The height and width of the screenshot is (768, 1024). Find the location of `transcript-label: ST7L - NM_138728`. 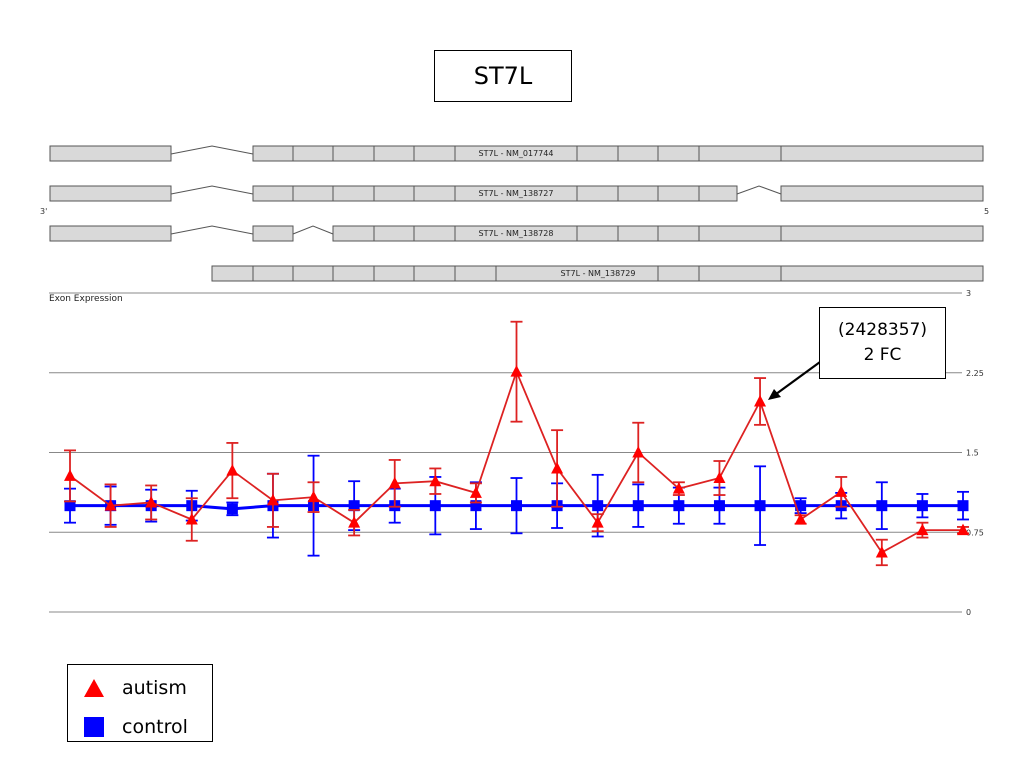

transcript-label: ST7L - NM_138728 is located at coordinates (516, 233).